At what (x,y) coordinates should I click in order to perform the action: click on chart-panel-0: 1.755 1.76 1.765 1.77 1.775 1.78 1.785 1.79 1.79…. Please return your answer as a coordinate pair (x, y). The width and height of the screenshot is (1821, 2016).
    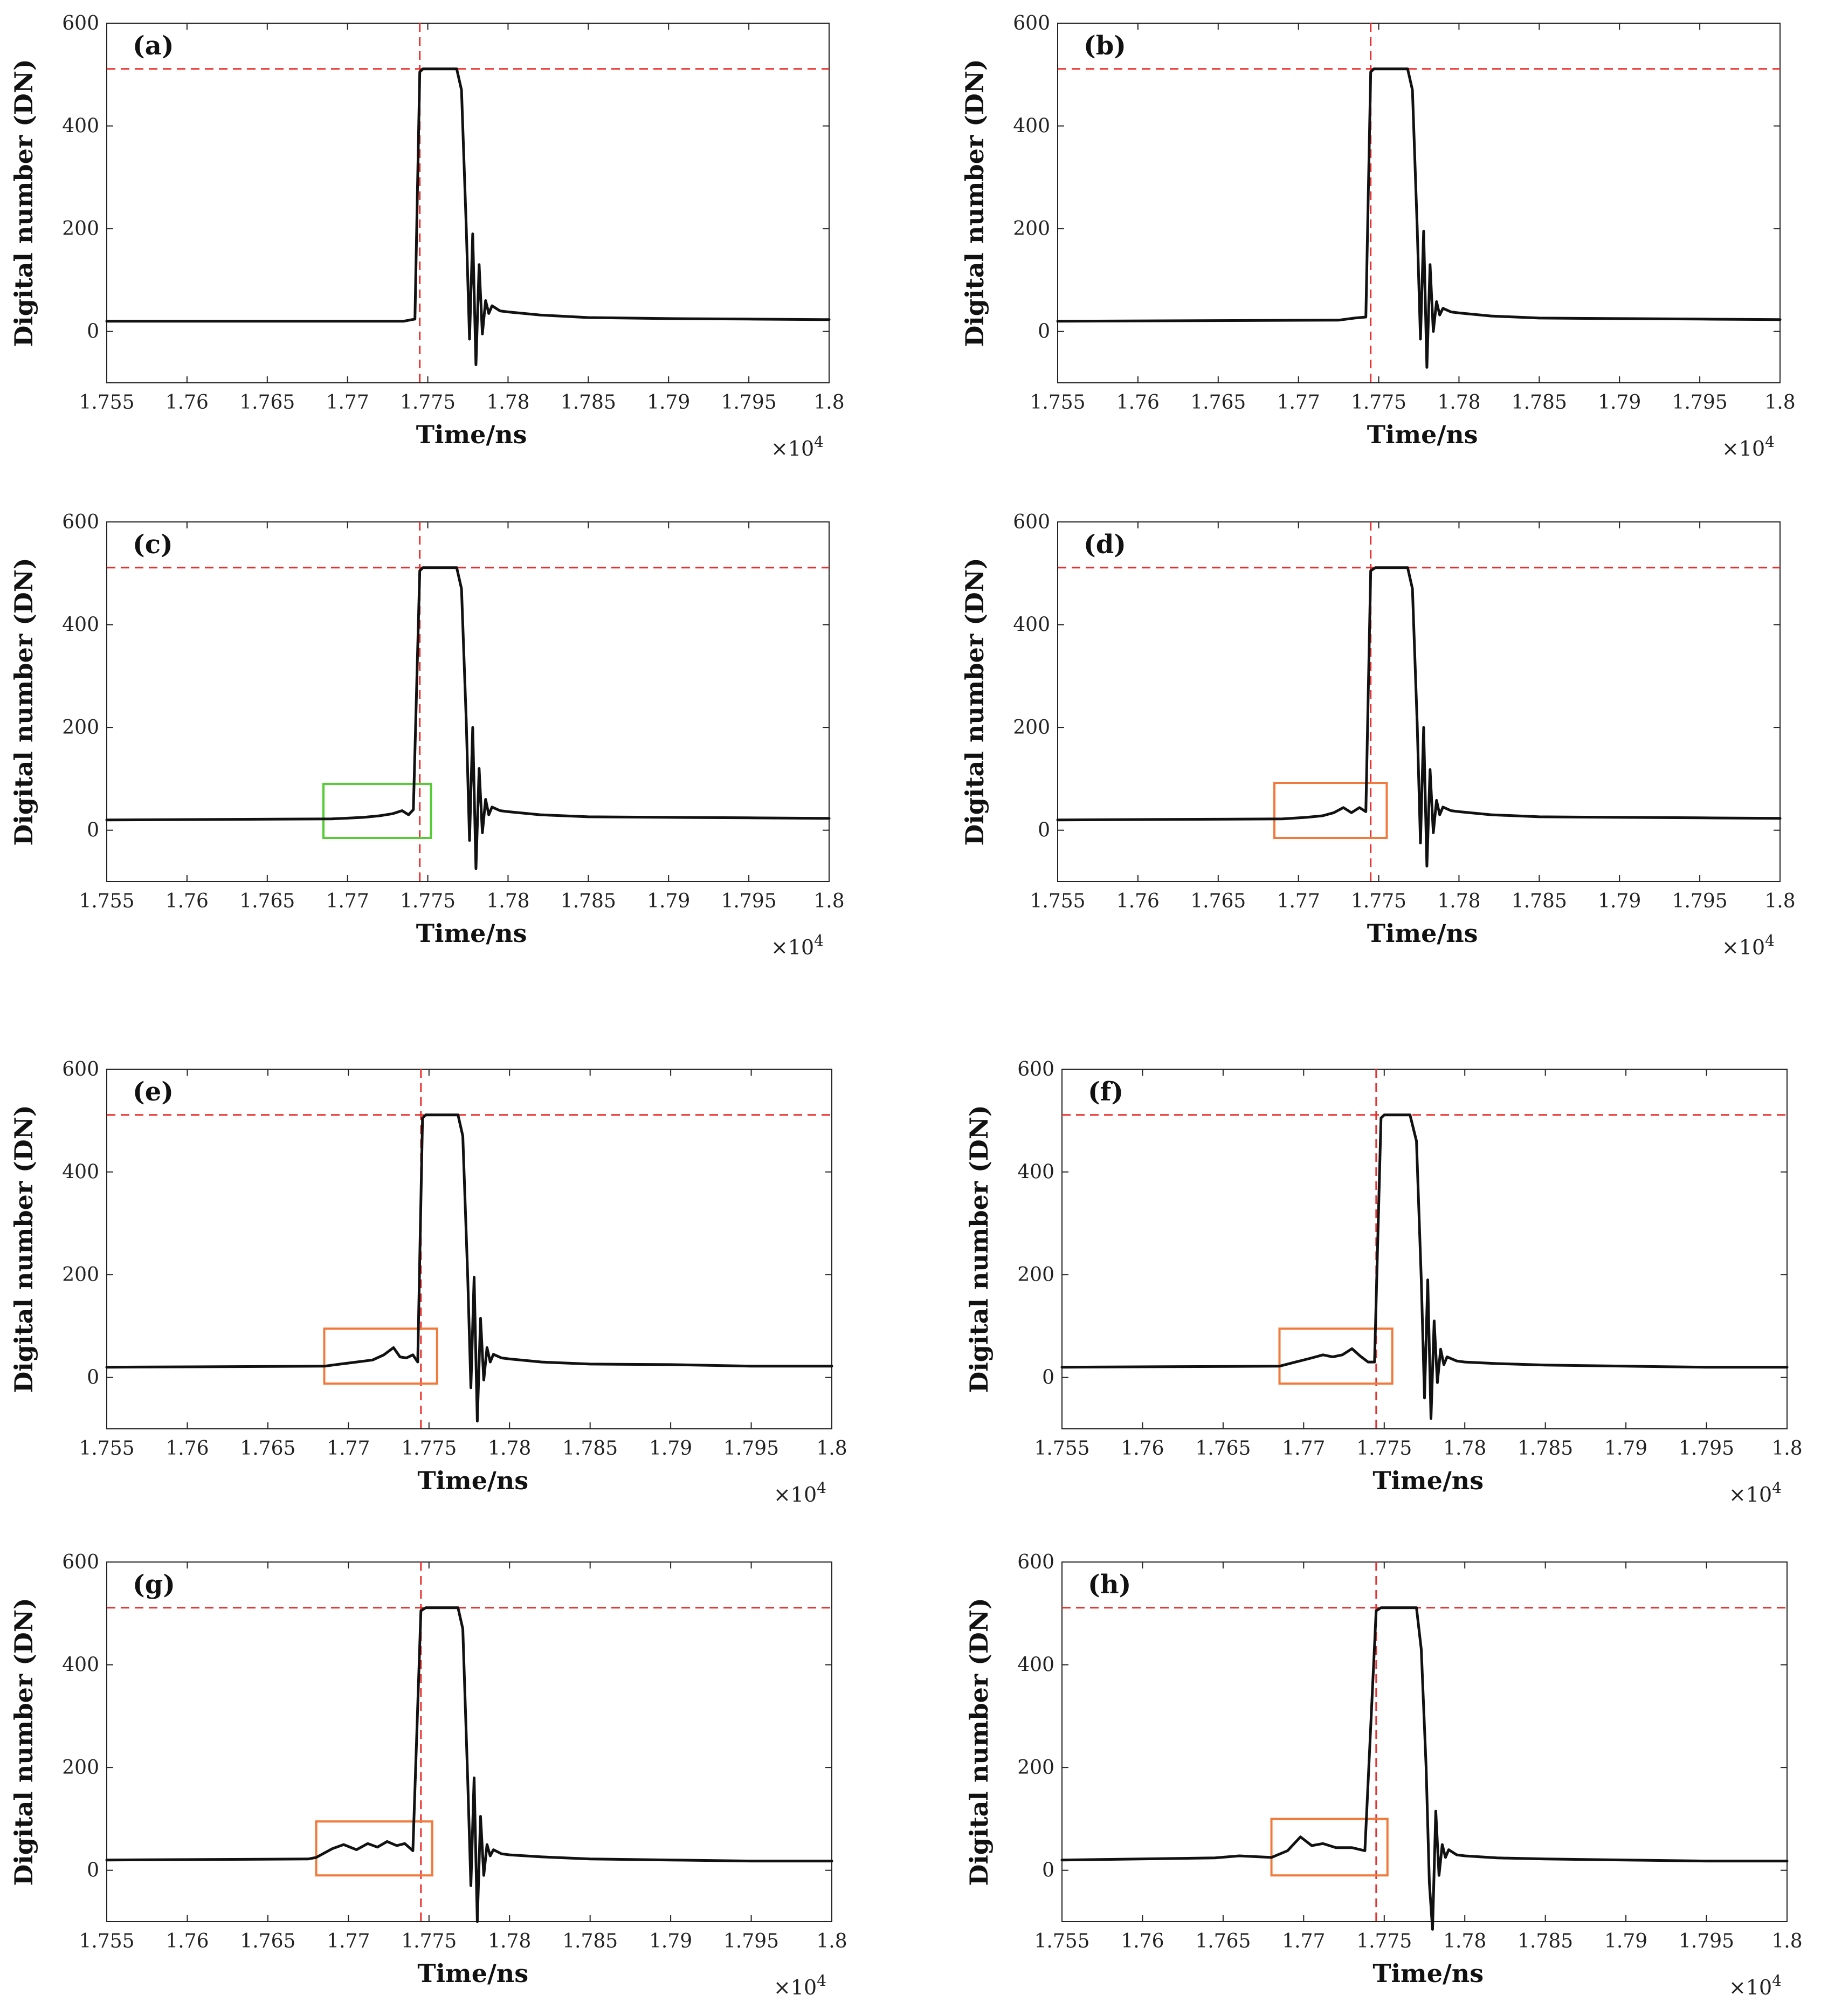
    Looking at the image, I should click on (427, 236).